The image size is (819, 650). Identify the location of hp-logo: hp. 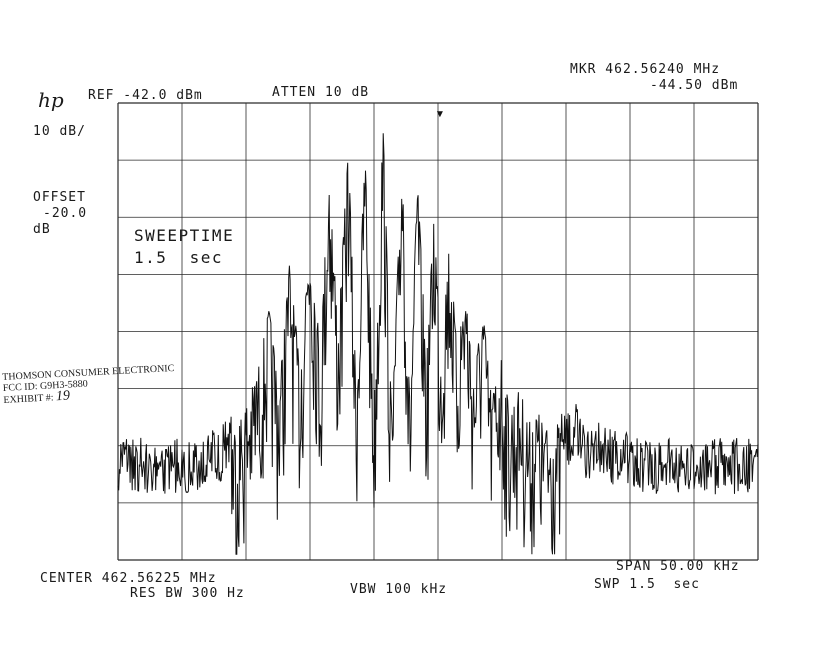
(51, 100).